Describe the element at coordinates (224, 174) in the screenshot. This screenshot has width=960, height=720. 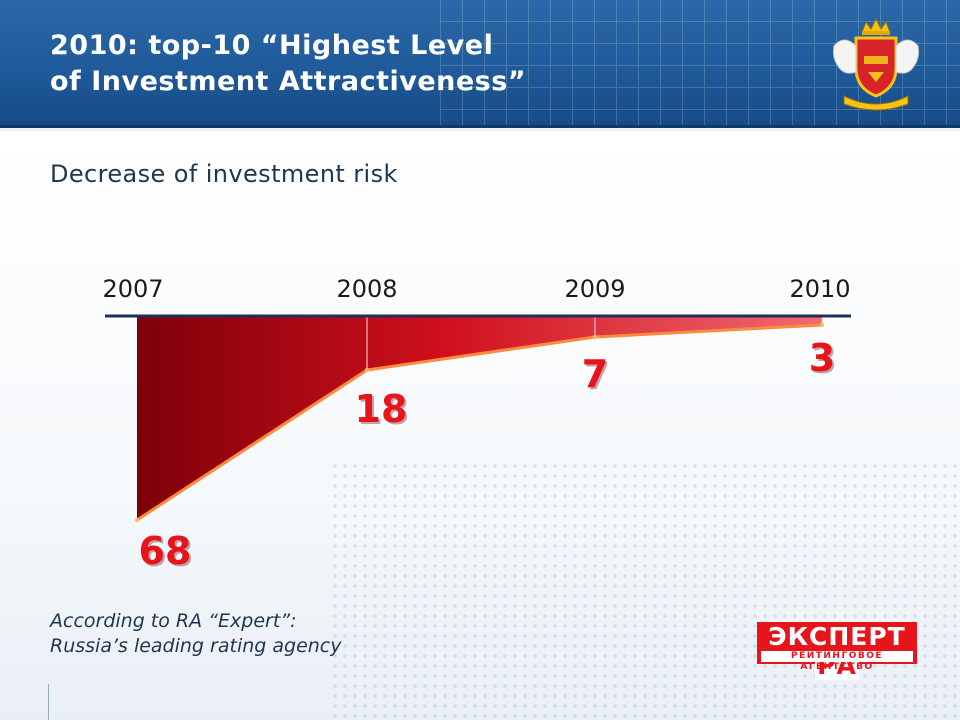
I see `slide-subtitle: Decrease of investment risk` at that location.